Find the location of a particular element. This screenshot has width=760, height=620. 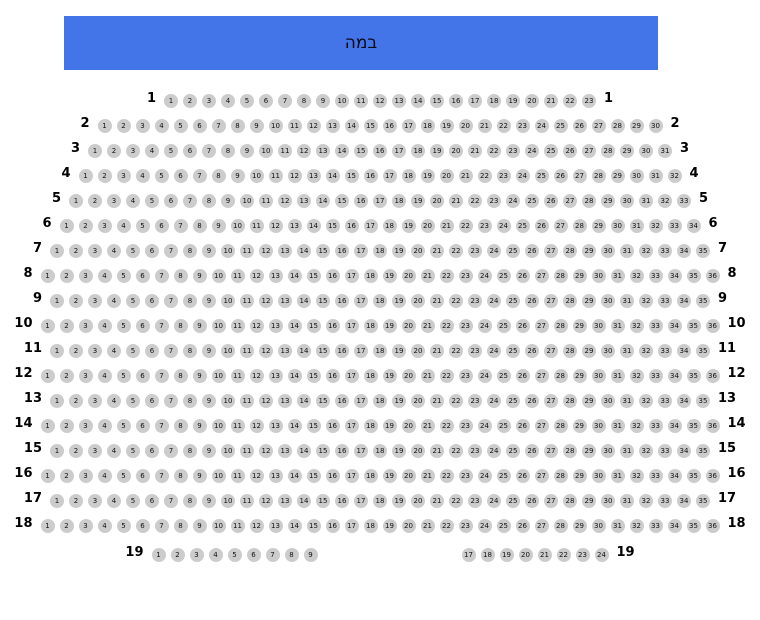

seat-row8-21: 21 is located at coordinates (427, 275).